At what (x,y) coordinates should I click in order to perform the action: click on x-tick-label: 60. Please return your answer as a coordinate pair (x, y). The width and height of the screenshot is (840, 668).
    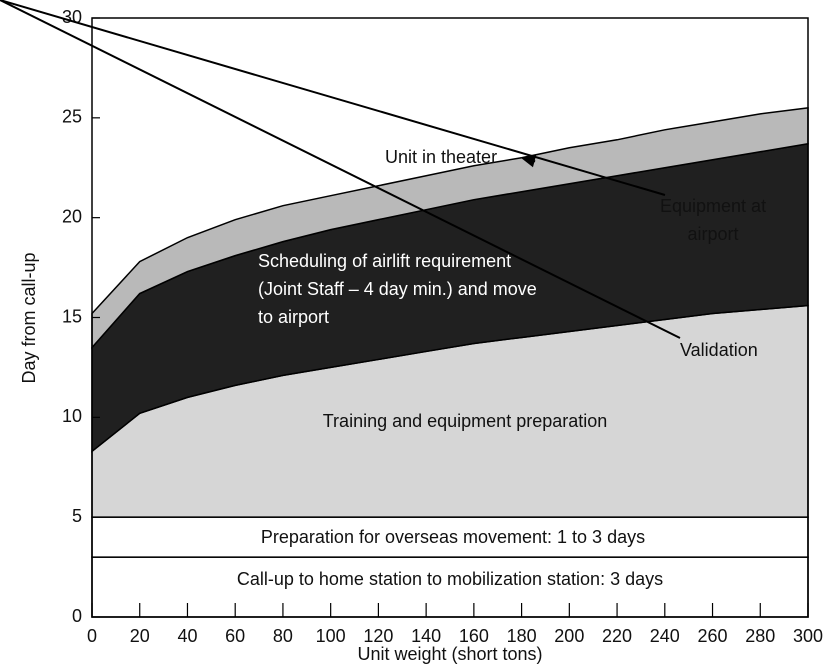
    Looking at the image, I should click on (235, 636).